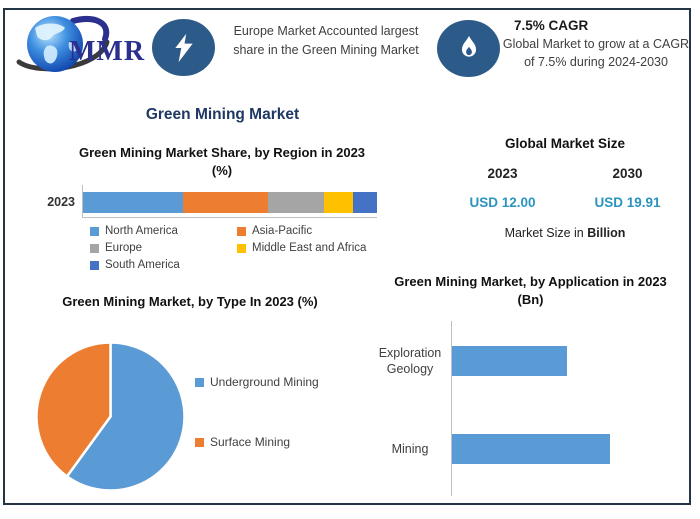  What do you see at coordinates (282, 231) in the screenshot?
I see `legend-label: Asia-Pacific` at bounding box center [282, 231].